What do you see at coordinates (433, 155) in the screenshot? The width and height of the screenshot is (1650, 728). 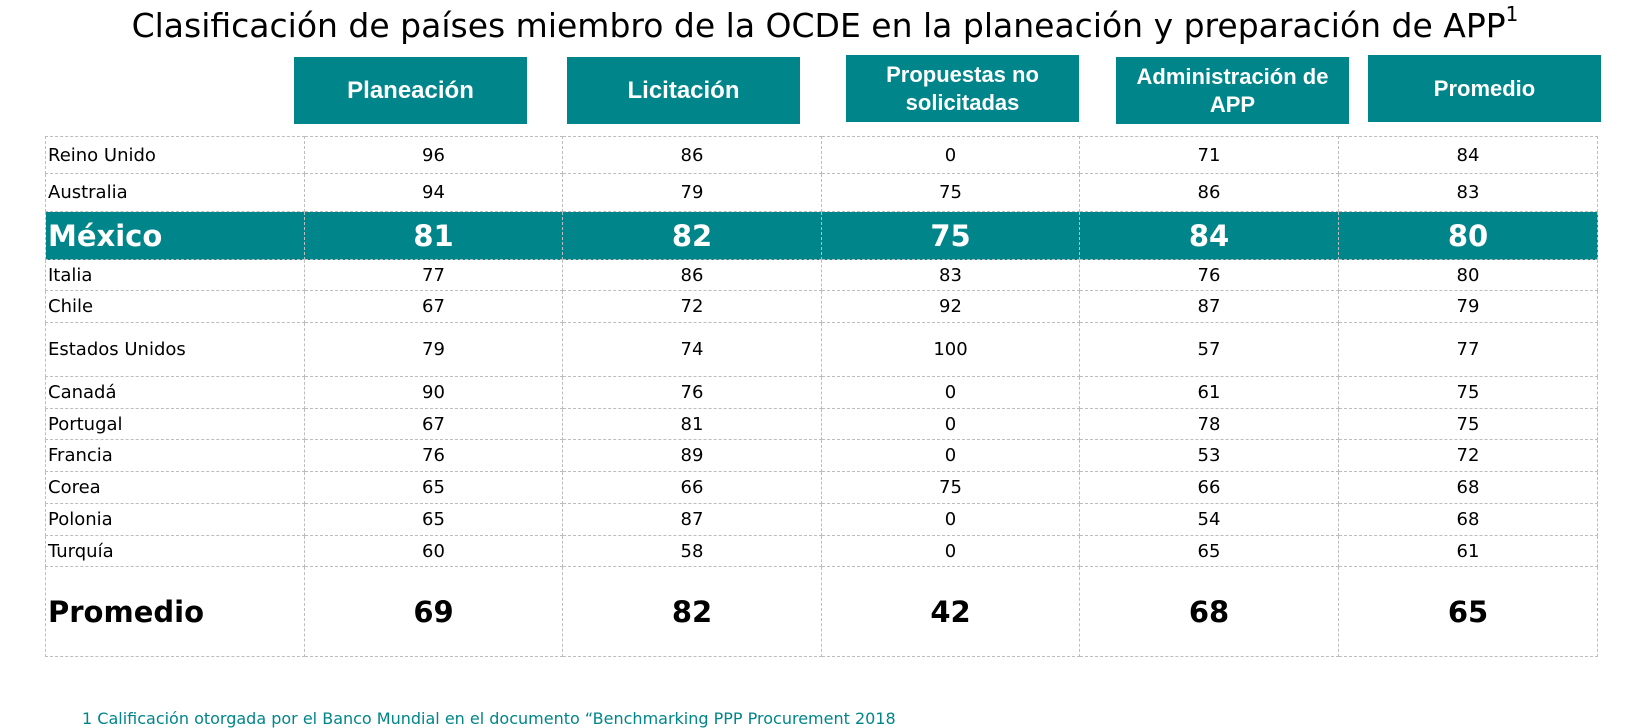 I see `value-cell: 96` at bounding box center [433, 155].